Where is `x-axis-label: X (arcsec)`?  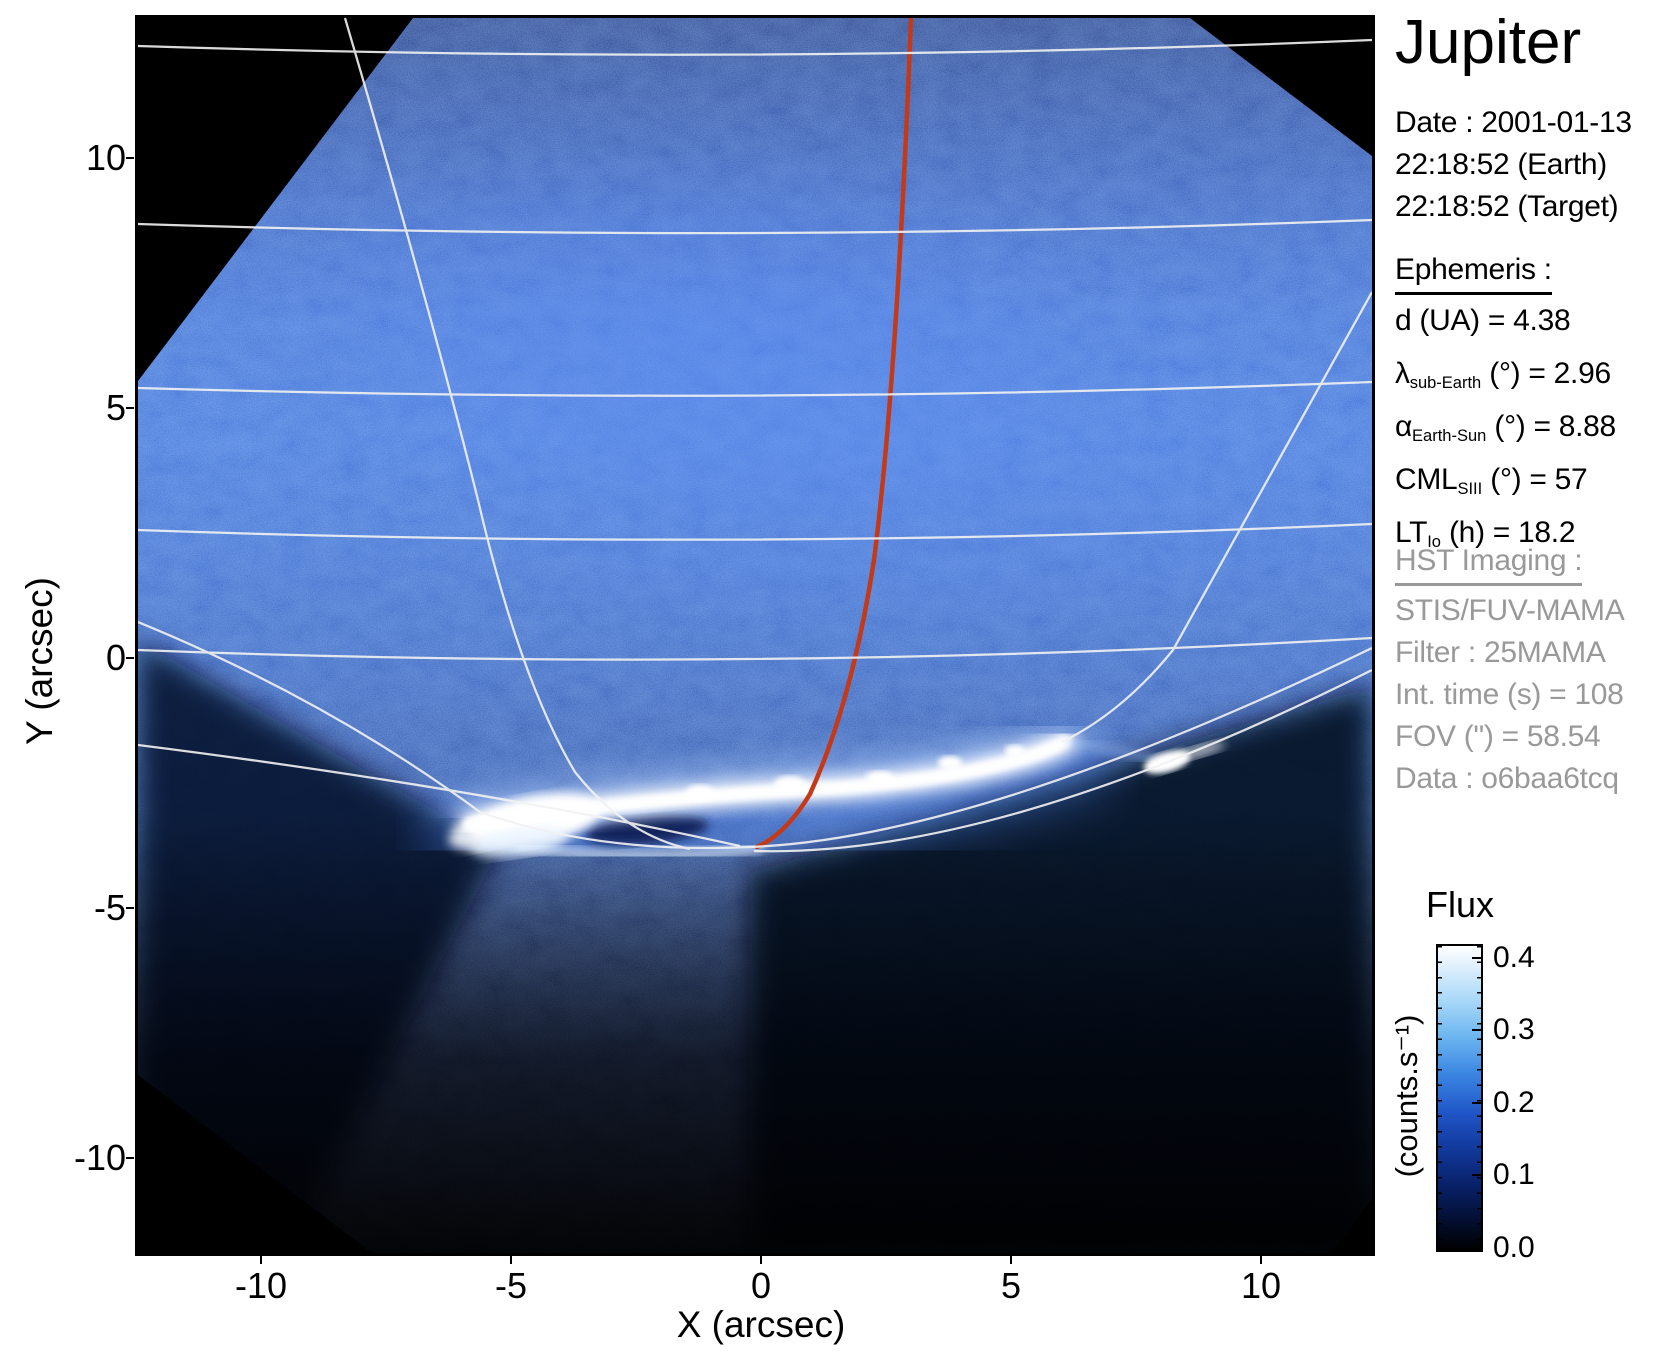
x-axis-label: X (arcsec) is located at coordinates (761, 1324).